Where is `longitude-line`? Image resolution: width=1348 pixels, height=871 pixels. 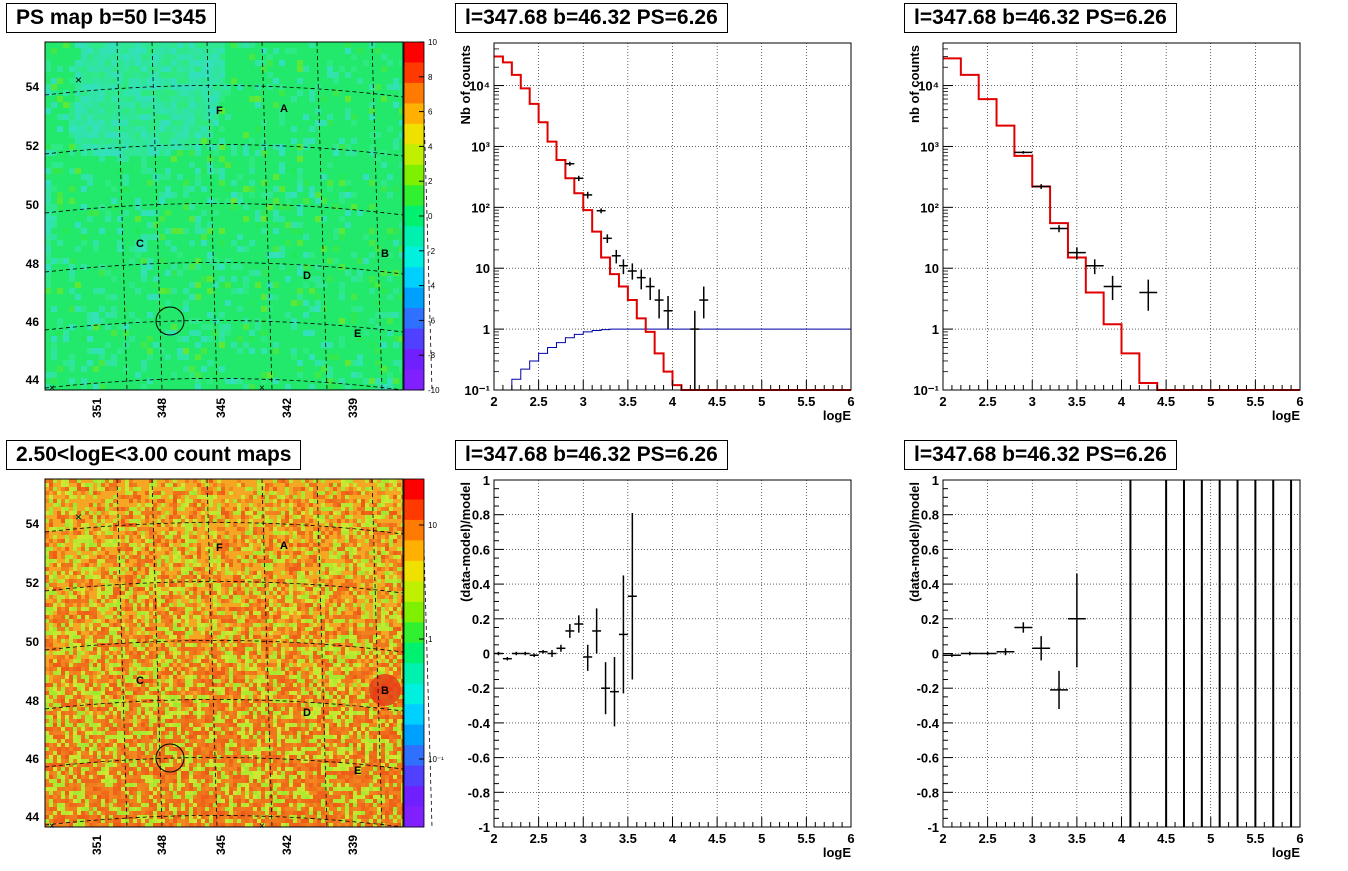 longitude-line is located at coordinates (322, 216).